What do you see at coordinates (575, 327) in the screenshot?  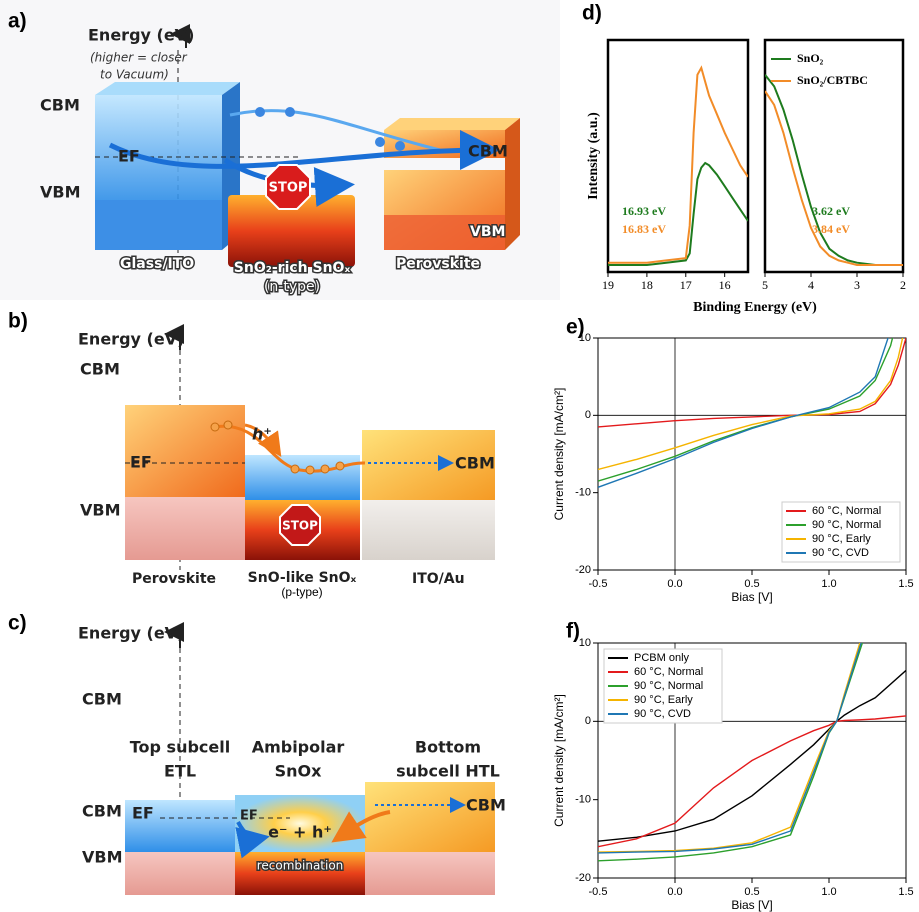 I see `panel-label: e)` at bounding box center [575, 327].